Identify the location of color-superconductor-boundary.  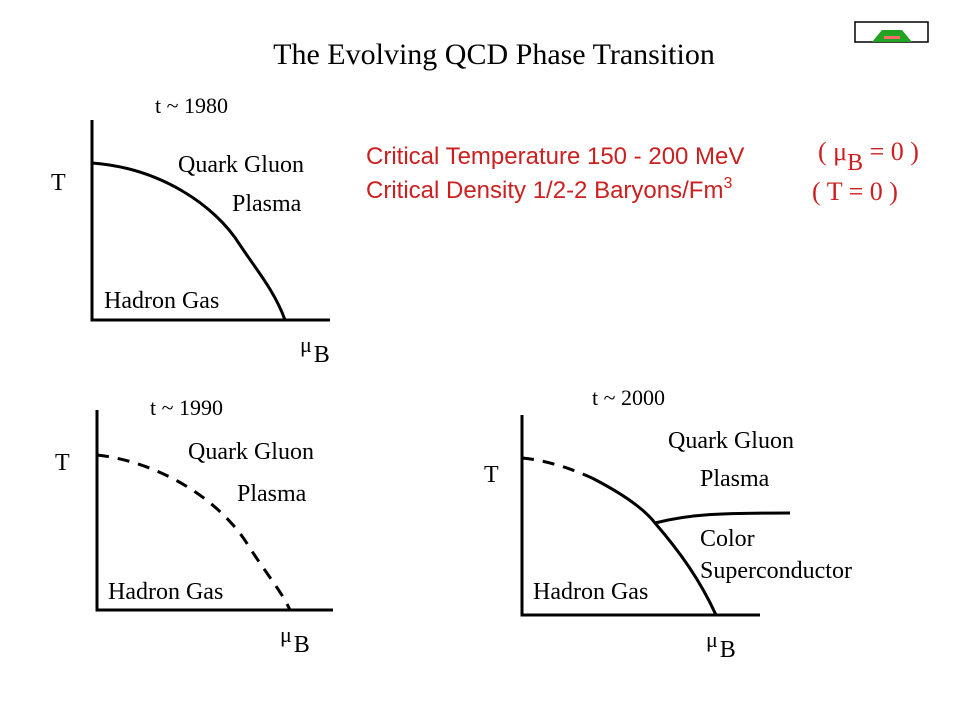
(722, 518).